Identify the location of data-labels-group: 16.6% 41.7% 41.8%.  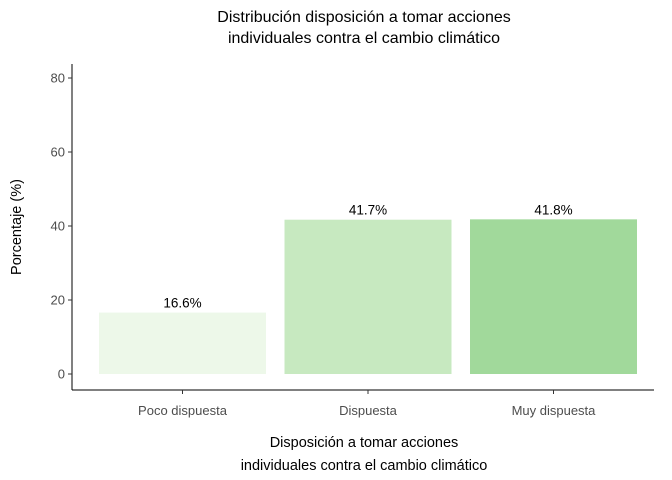
(367, 256).